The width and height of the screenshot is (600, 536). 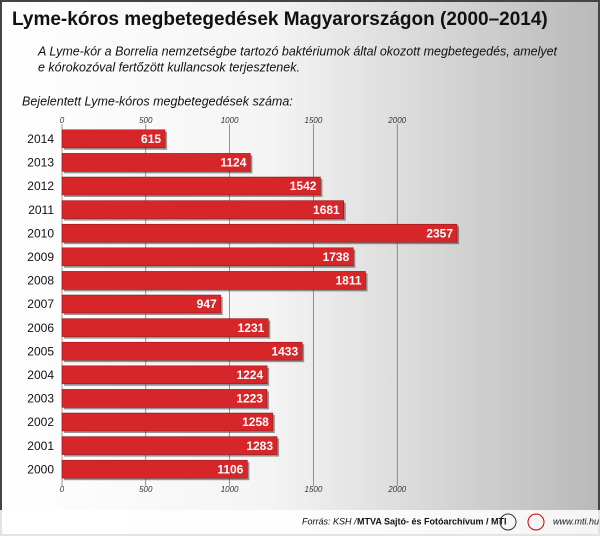 I want to click on value-label: 1224, so click(x=249, y=375).